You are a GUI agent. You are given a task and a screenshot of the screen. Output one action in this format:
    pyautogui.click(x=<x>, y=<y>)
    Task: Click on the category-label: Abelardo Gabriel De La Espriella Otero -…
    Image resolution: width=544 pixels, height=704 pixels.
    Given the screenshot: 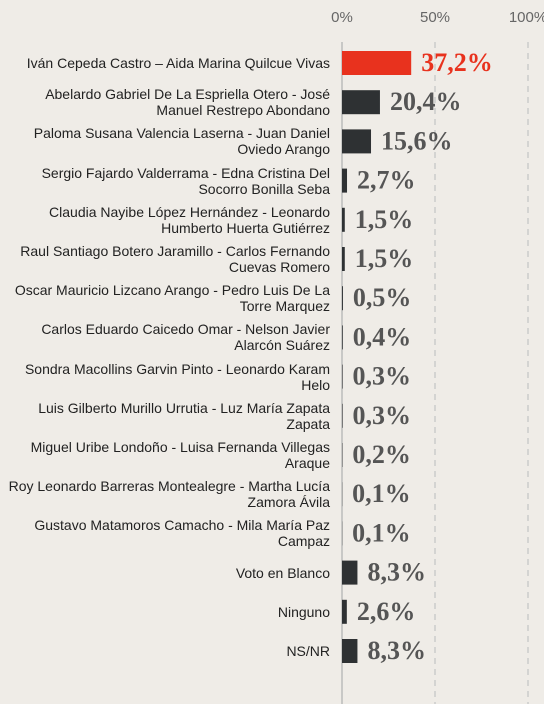 What is the action you would take?
    pyautogui.click(x=187, y=102)
    